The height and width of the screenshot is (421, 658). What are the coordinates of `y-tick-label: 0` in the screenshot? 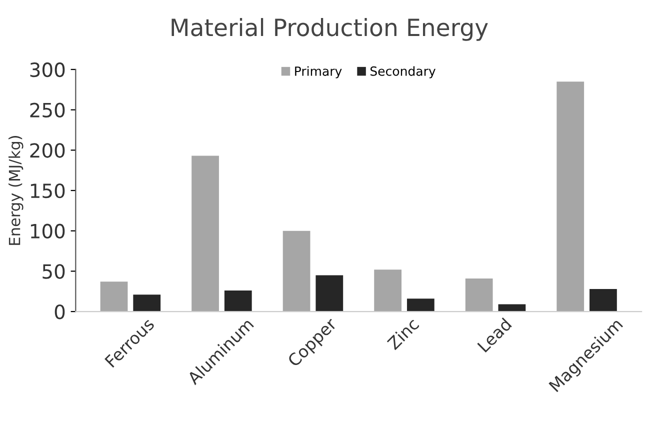 It's located at (59, 312).